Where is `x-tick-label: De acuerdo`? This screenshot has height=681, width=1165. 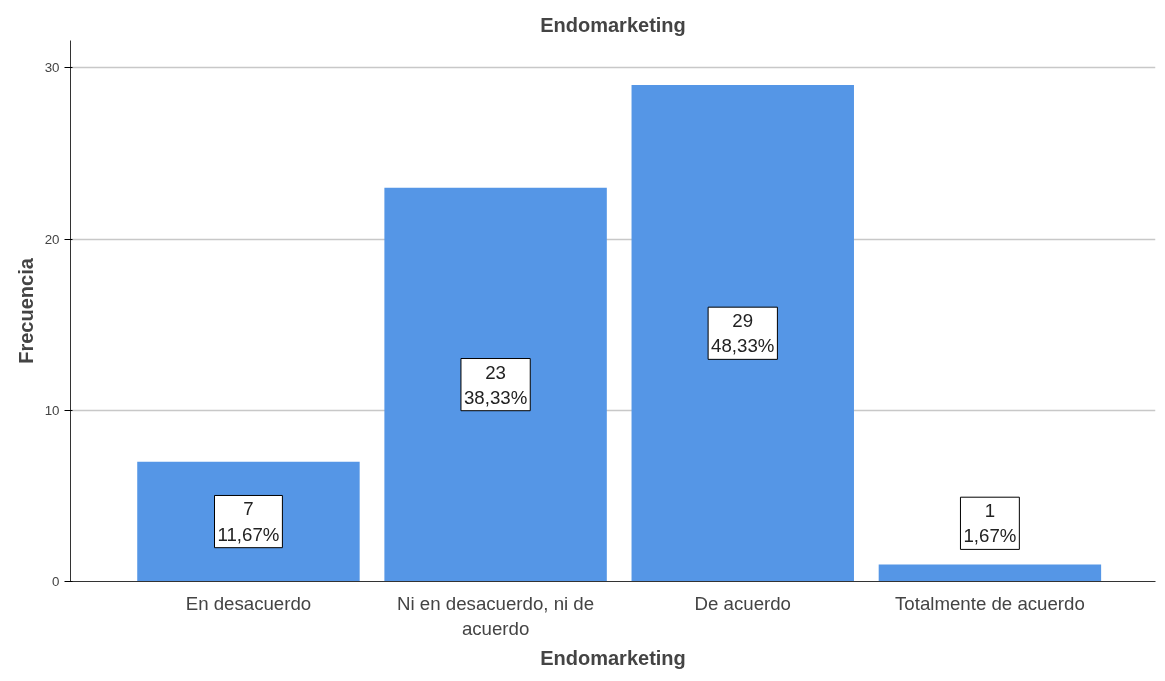
x-tick-label: De acuerdo is located at coordinates (742, 603).